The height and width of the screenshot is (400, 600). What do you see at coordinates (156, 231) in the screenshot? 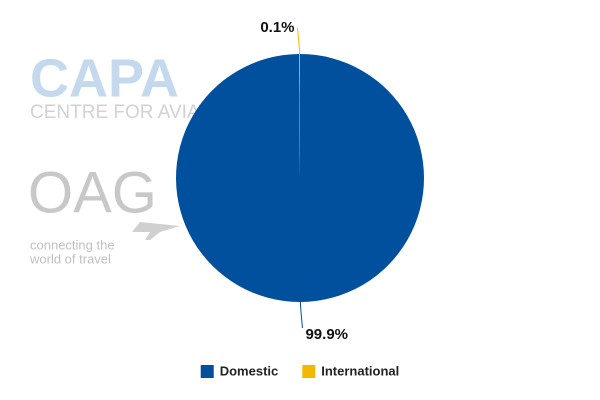
I see `plane-icon` at bounding box center [156, 231].